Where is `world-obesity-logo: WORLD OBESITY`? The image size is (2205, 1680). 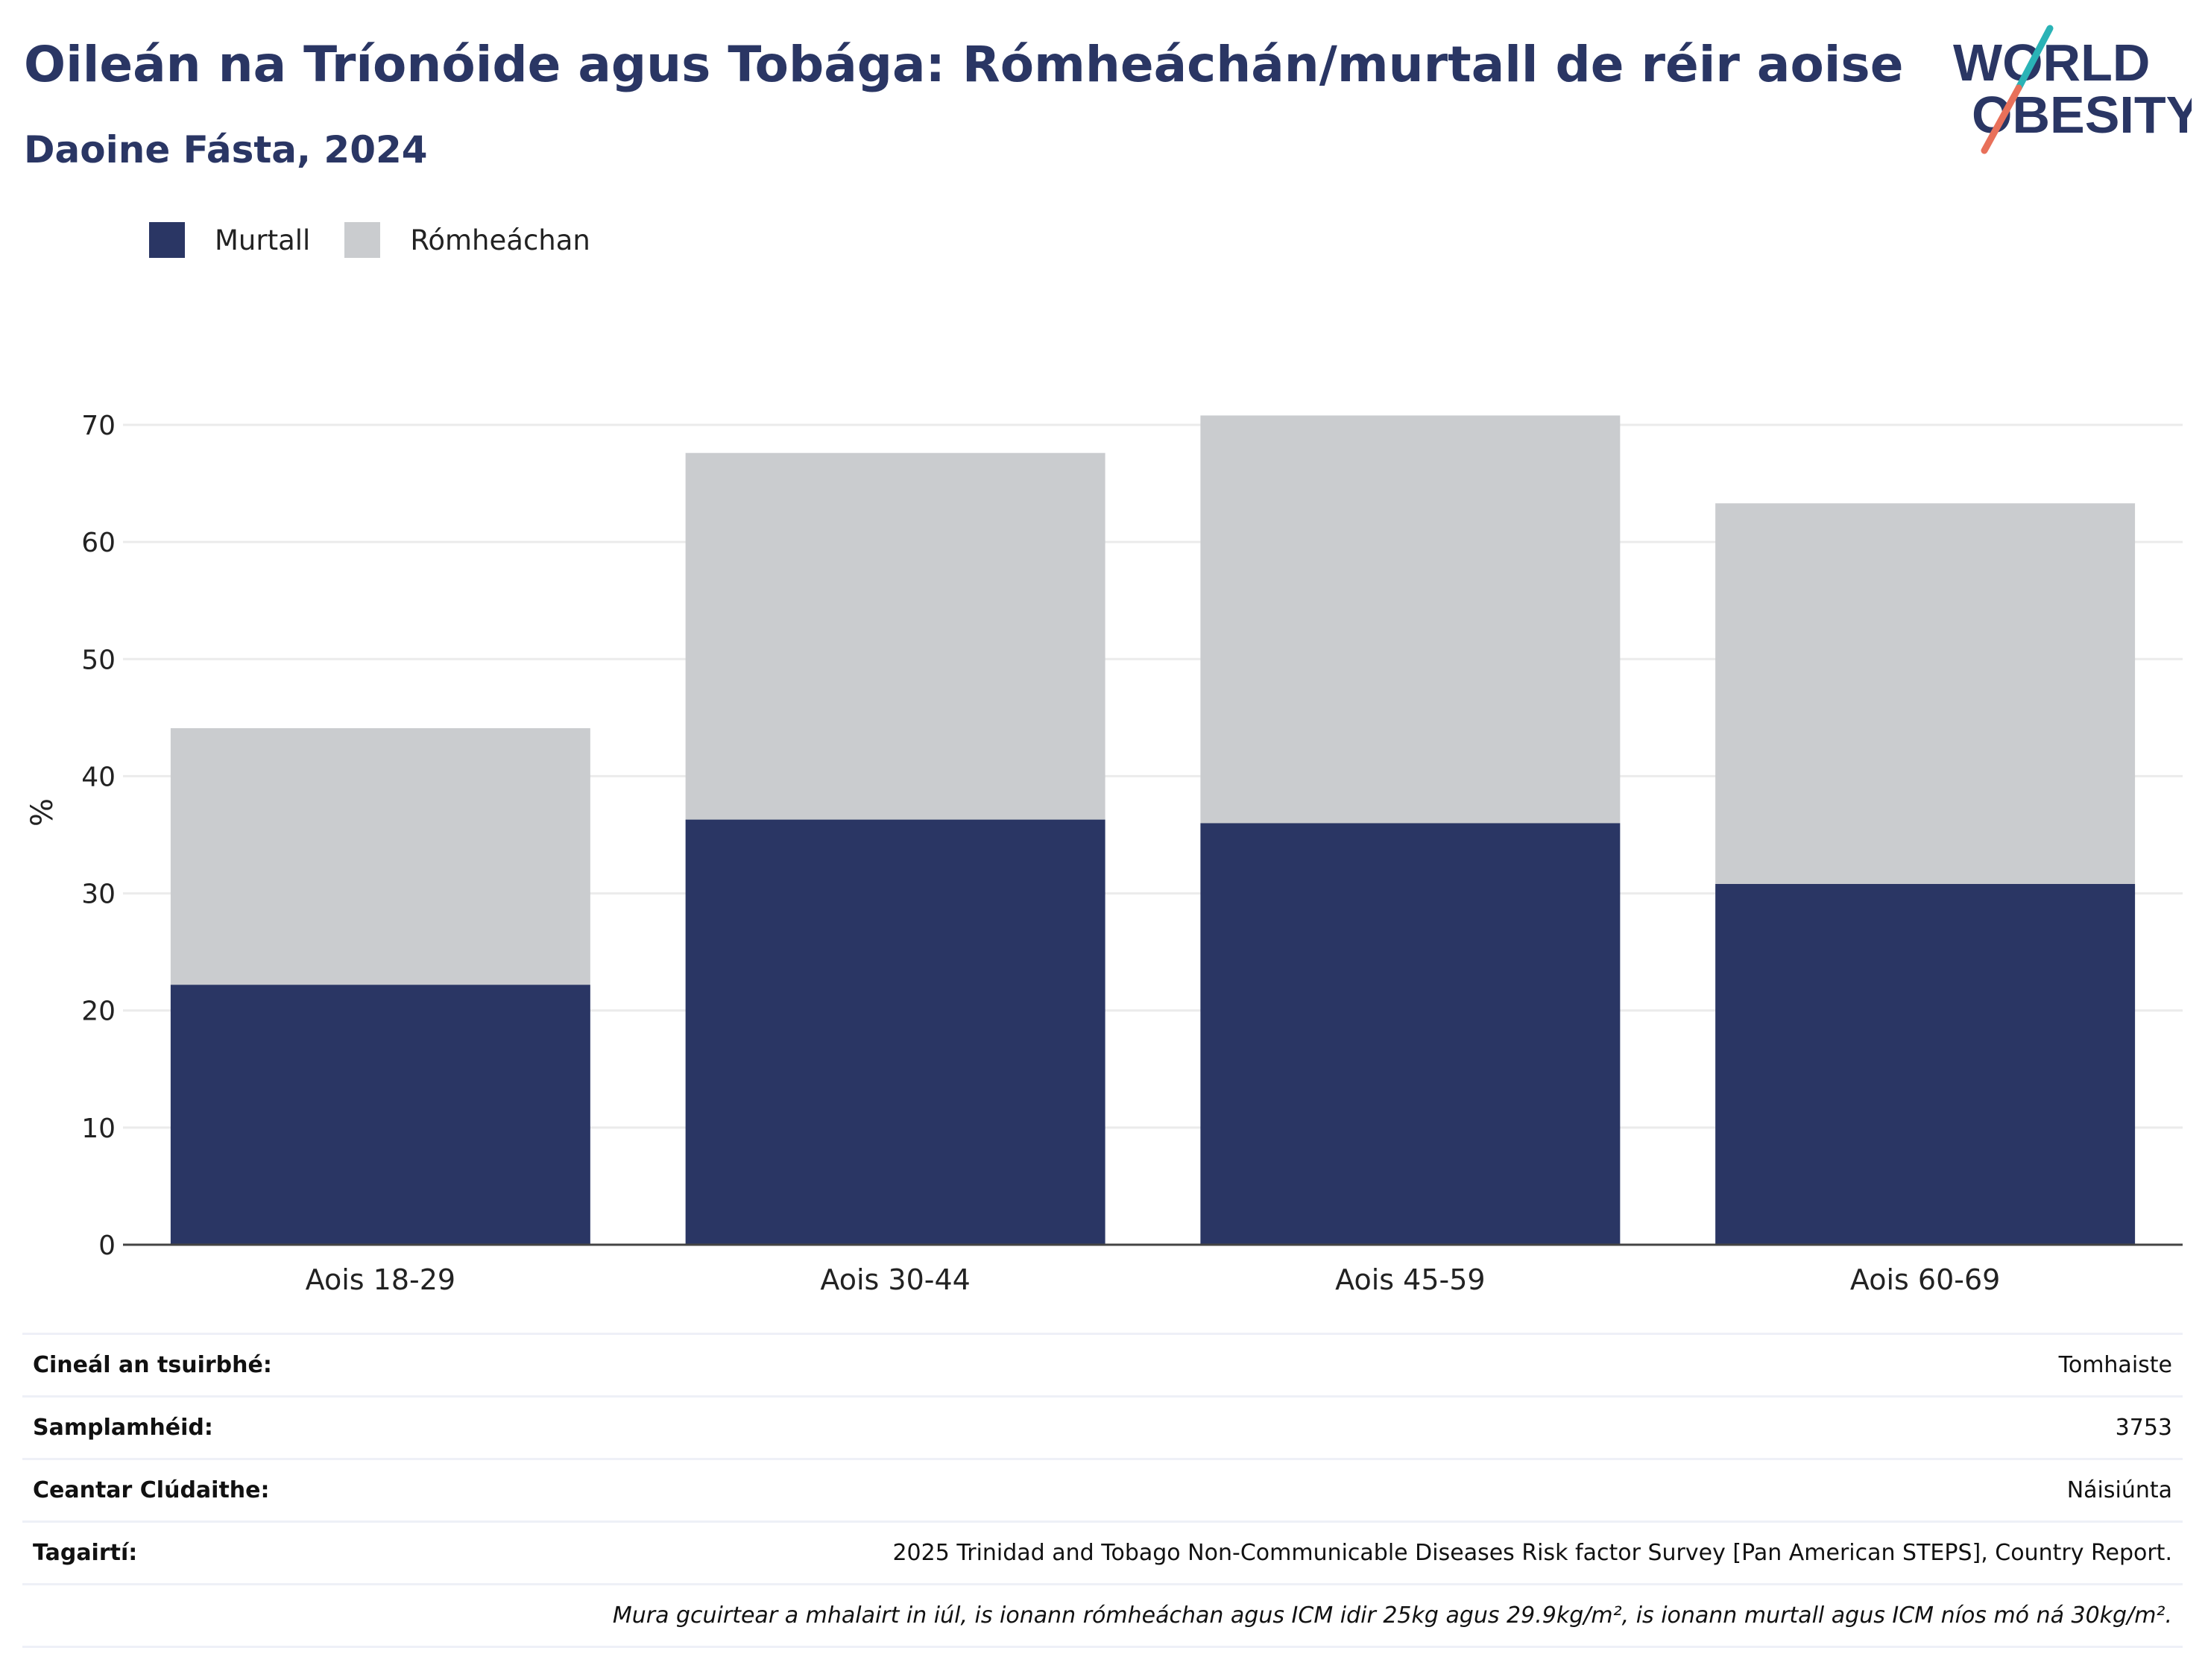 world-obesity-logo: WORLD OBESITY is located at coordinates (2072, 89).